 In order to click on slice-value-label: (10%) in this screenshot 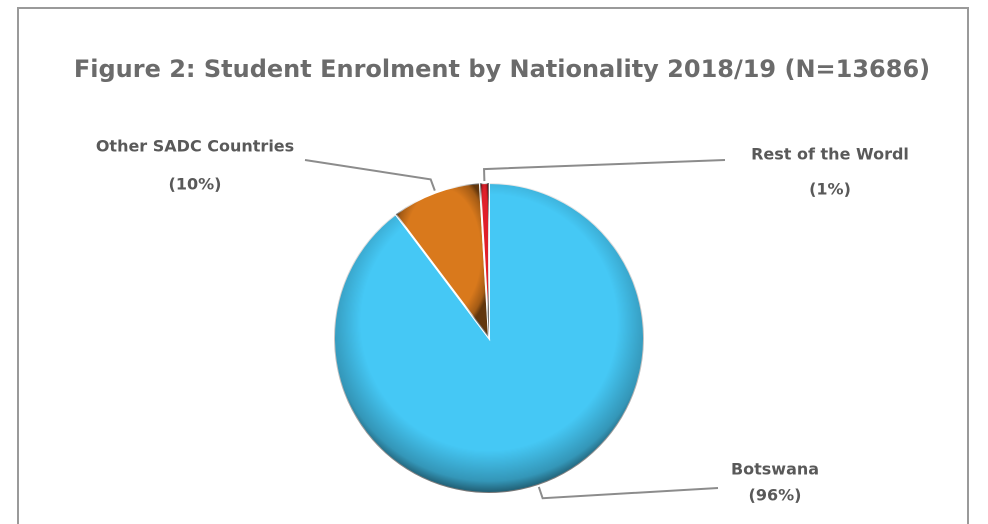, I will do `click(195, 184)`.